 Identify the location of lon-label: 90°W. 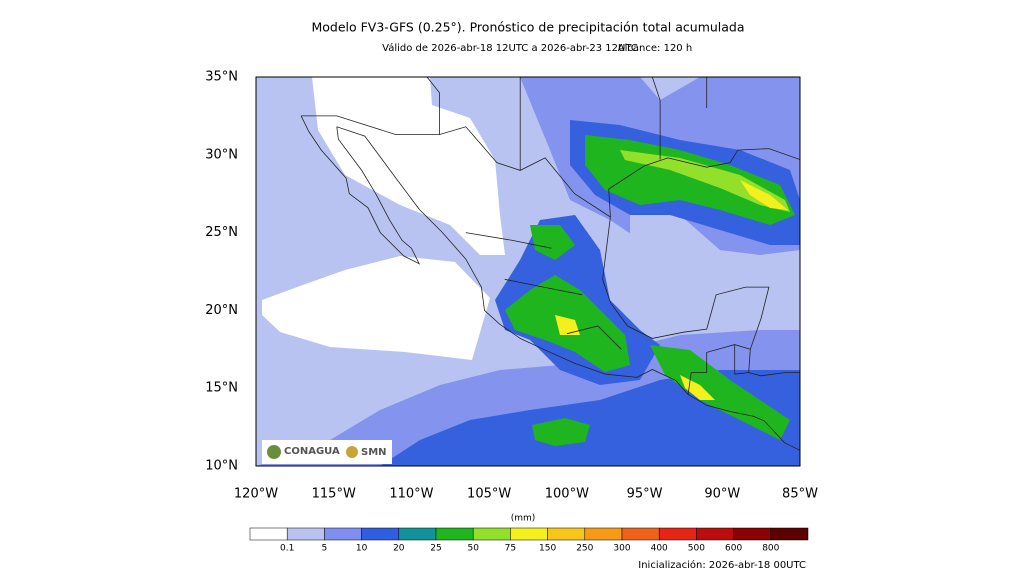
(722, 494).